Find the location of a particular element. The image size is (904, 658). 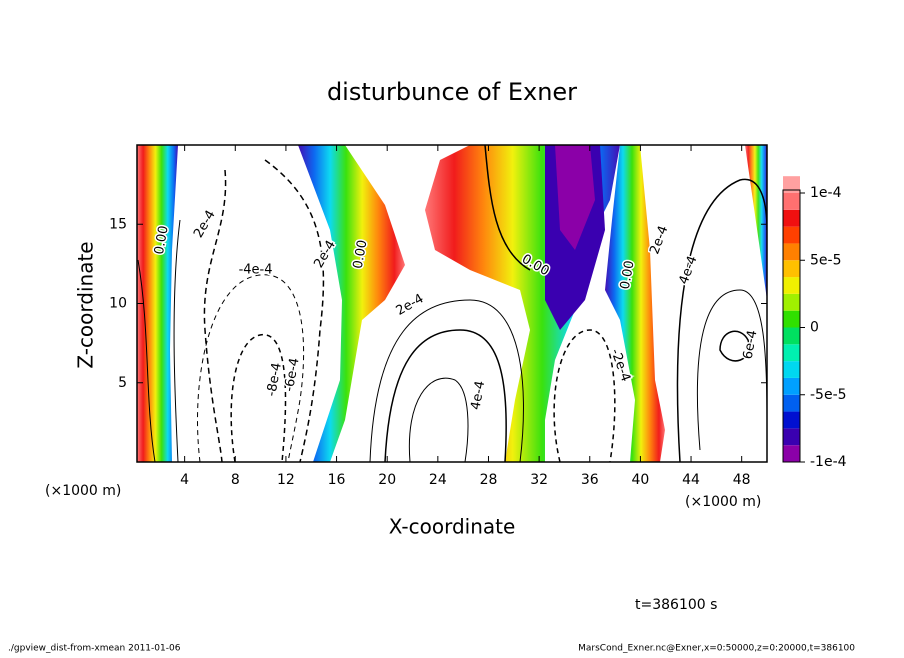

colorbar-tick-label: -5e-5 is located at coordinates (828, 395).